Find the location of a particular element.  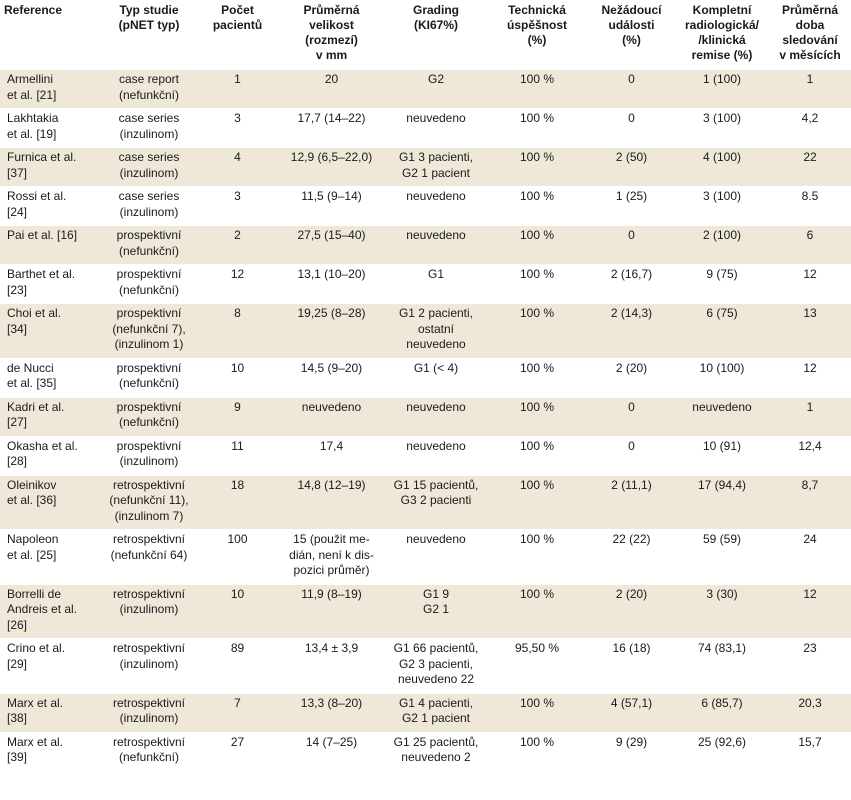

cell-grading: G1 15 pacientů, G3 2 pacienti is located at coordinates (436, 492).